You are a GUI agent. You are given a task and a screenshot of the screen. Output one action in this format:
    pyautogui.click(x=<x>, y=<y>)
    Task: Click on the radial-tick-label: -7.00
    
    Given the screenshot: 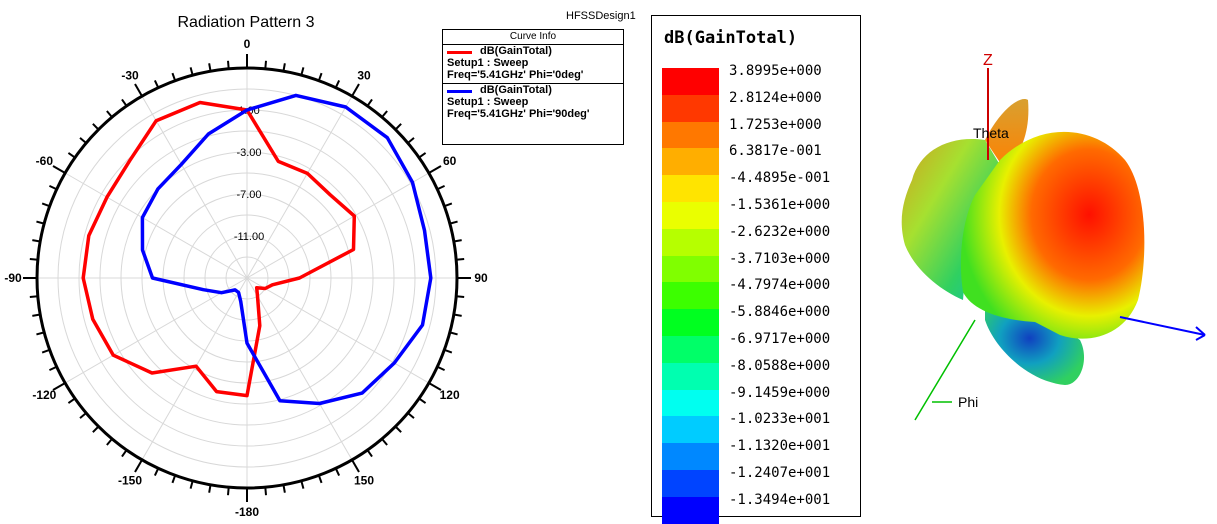 What is the action you would take?
    pyautogui.click(x=248, y=195)
    